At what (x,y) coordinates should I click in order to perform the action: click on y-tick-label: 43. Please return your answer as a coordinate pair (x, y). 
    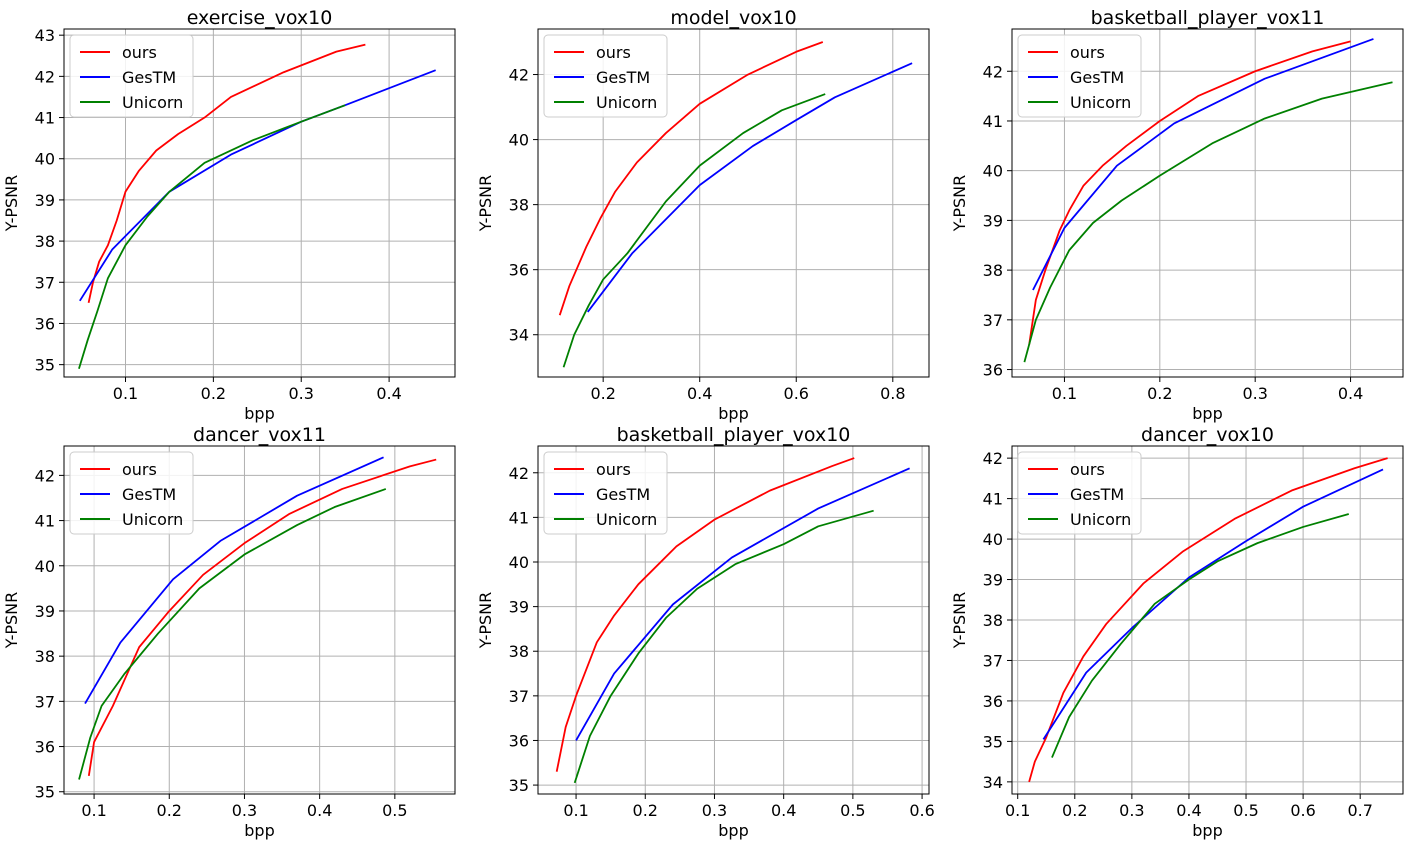
    Looking at the image, I should click on (45, 35).